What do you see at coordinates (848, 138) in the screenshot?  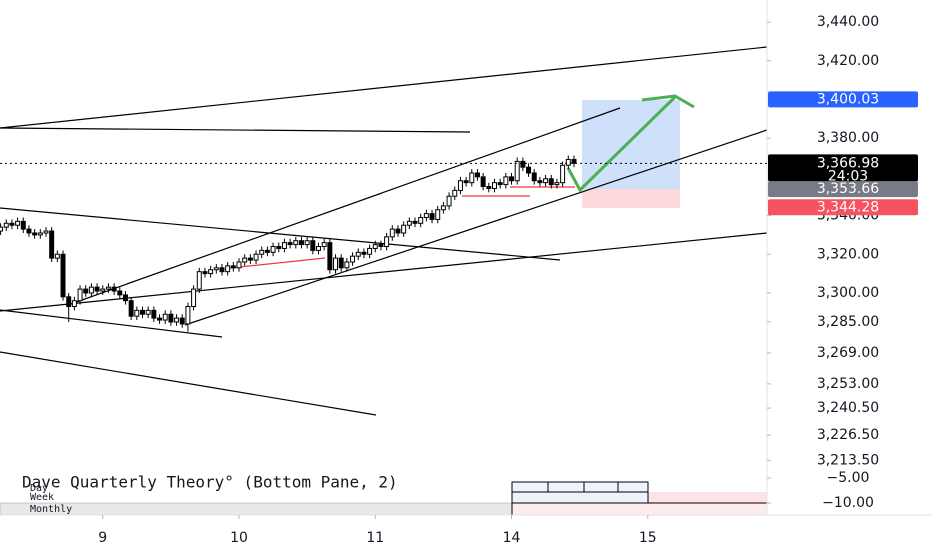 I see `y-tick-label: 3,380.00` at bounding box center [848, 138].